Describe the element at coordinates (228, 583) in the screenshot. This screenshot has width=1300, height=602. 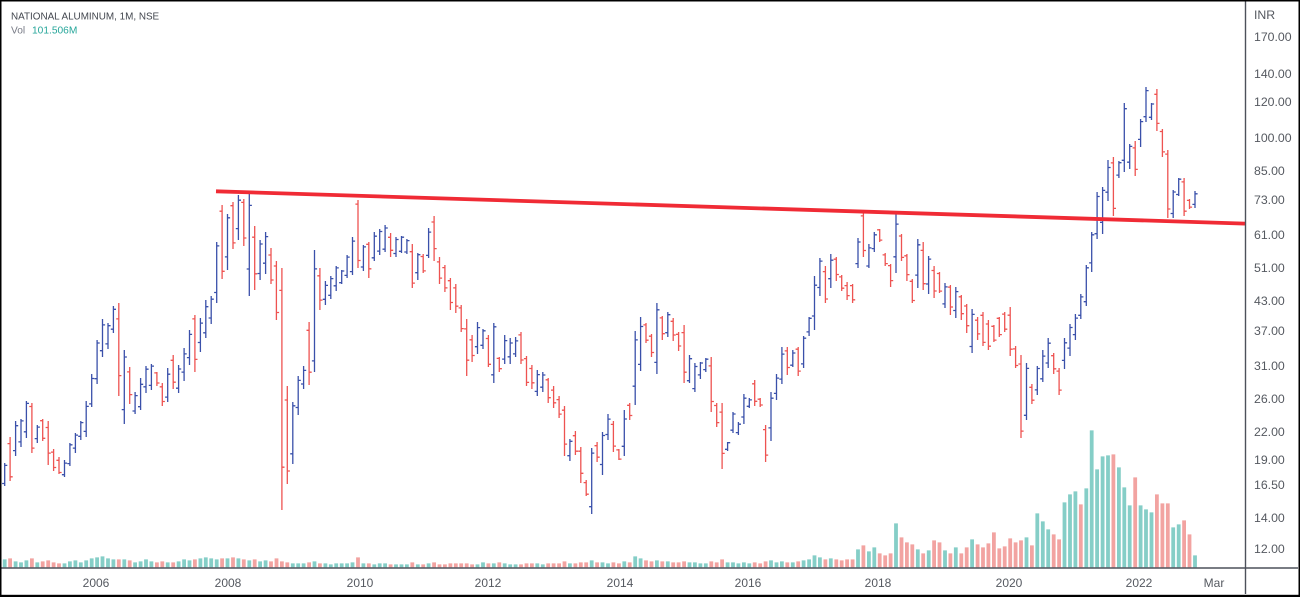
I see `svg-text: 2008` at that location.